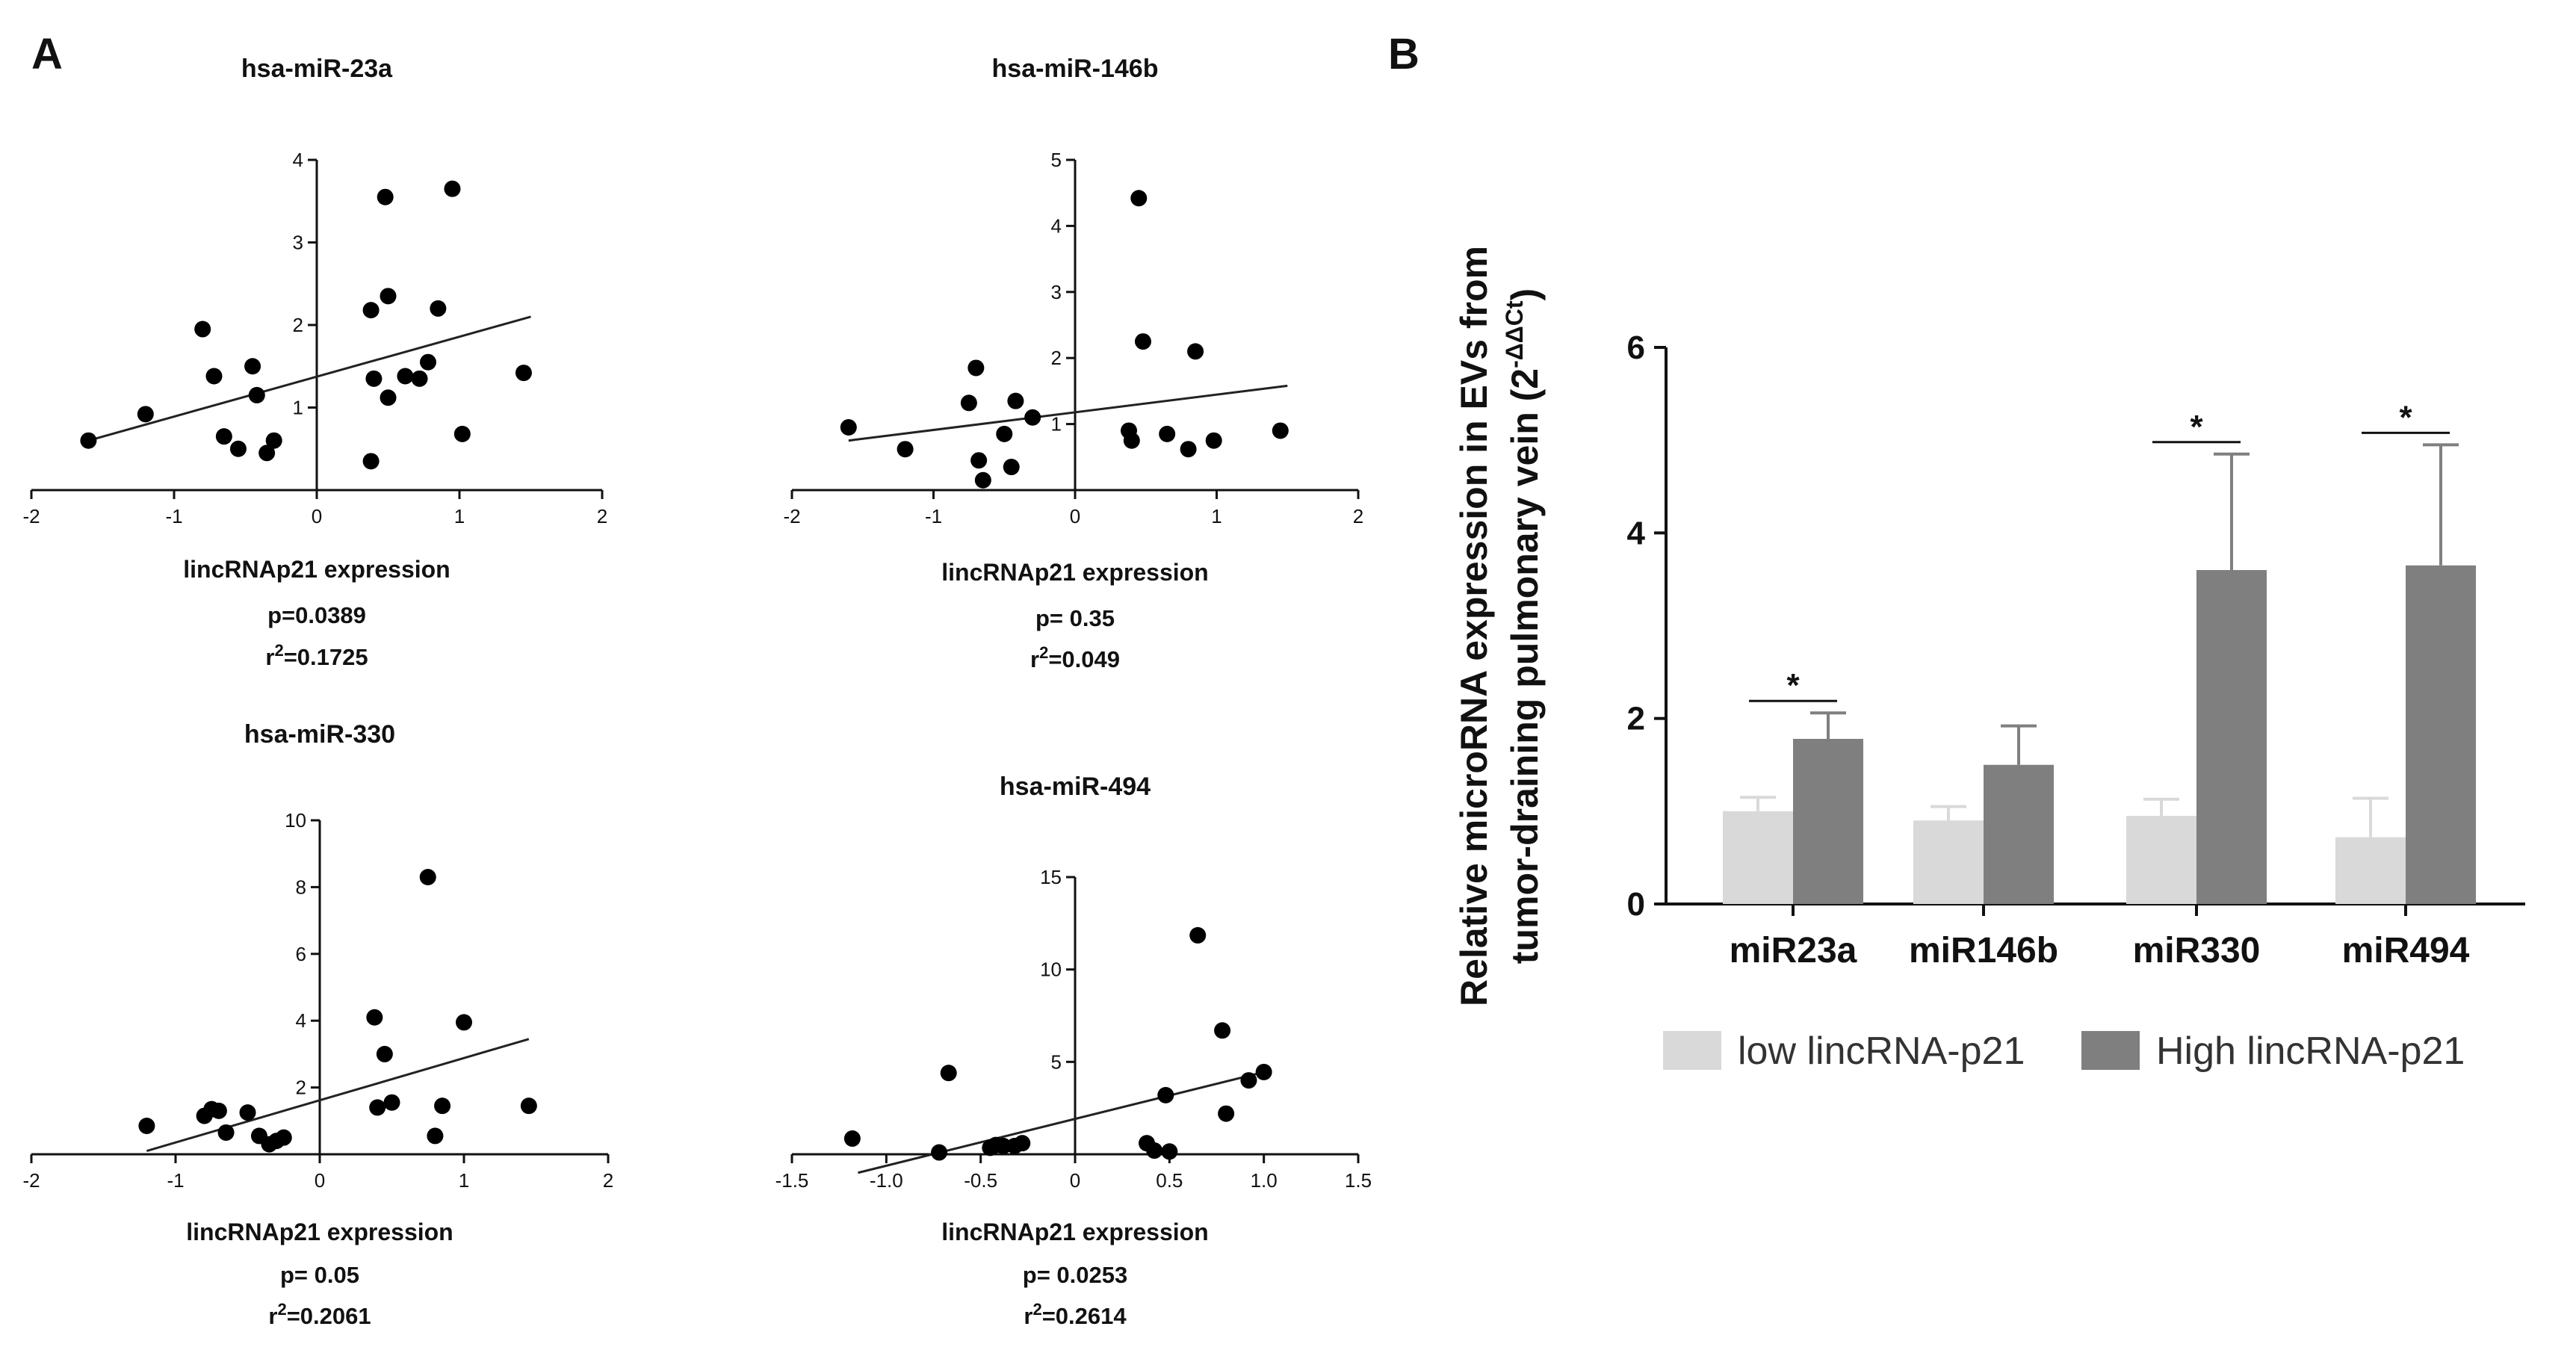  Describe the element at coordinates (1075, 1314) in the screenshot. I see `r-squared: r2=0.2614` at that location.